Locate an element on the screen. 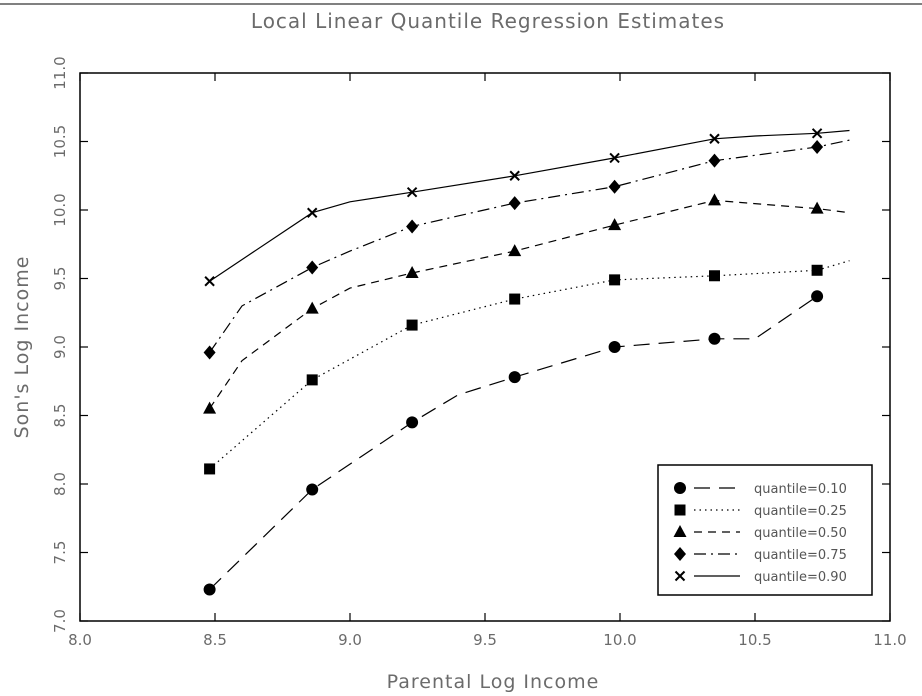  legend-entry: quantile=0.10 is located at coordinates (760, 489).